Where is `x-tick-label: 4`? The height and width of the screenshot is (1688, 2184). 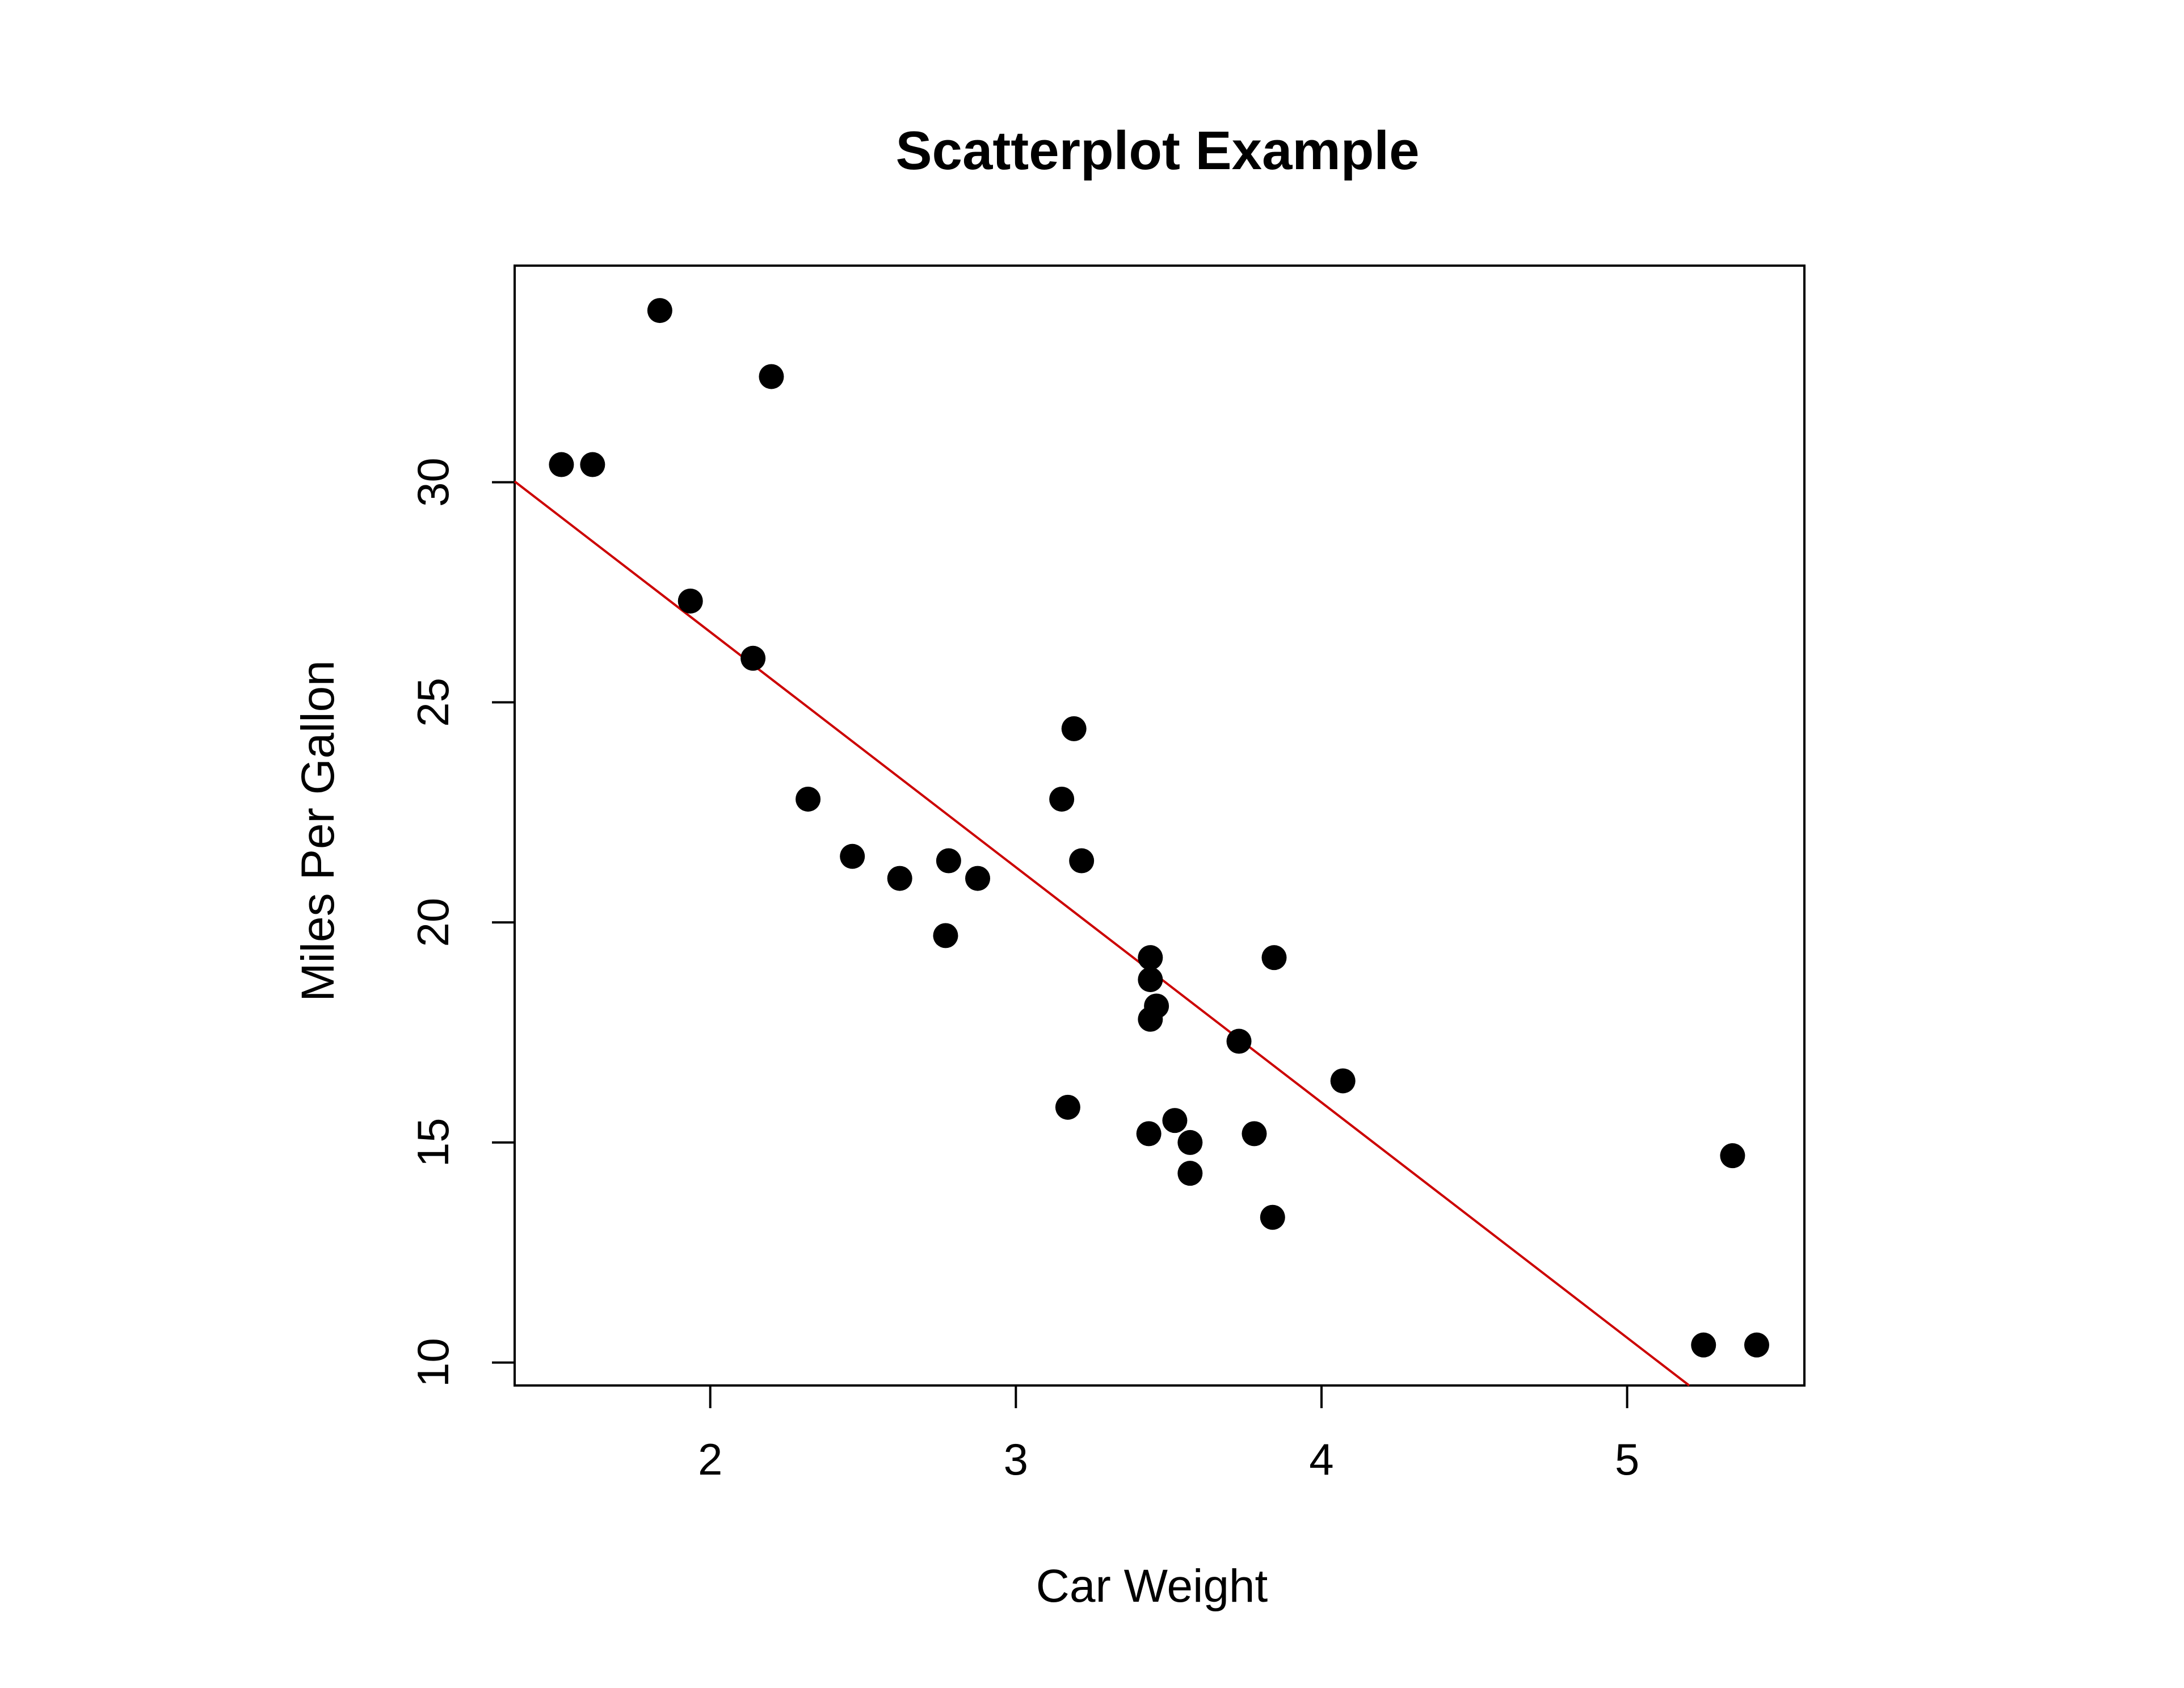
x-tick-label: 4 is located at coordinates (1321, 1459).